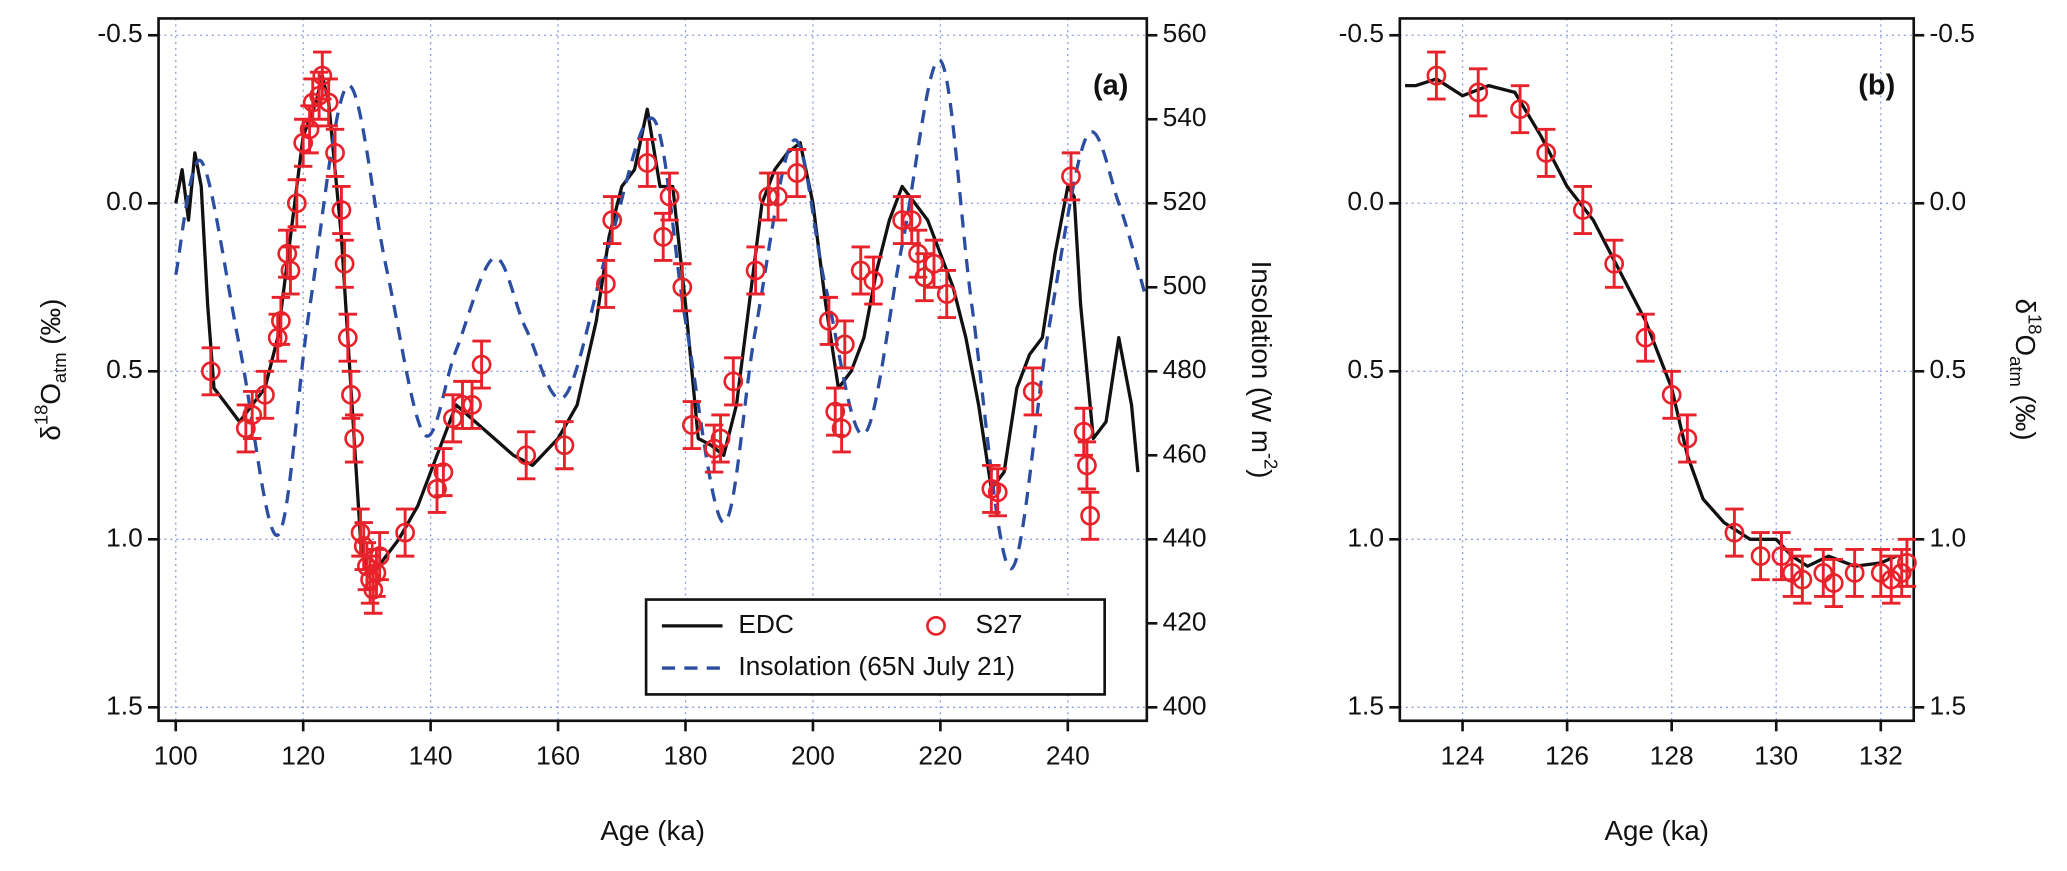  What do you see at coordinates (2035, 324) in the screenshot?
I see `label-part: 18` at bounding box center [2035, 324].